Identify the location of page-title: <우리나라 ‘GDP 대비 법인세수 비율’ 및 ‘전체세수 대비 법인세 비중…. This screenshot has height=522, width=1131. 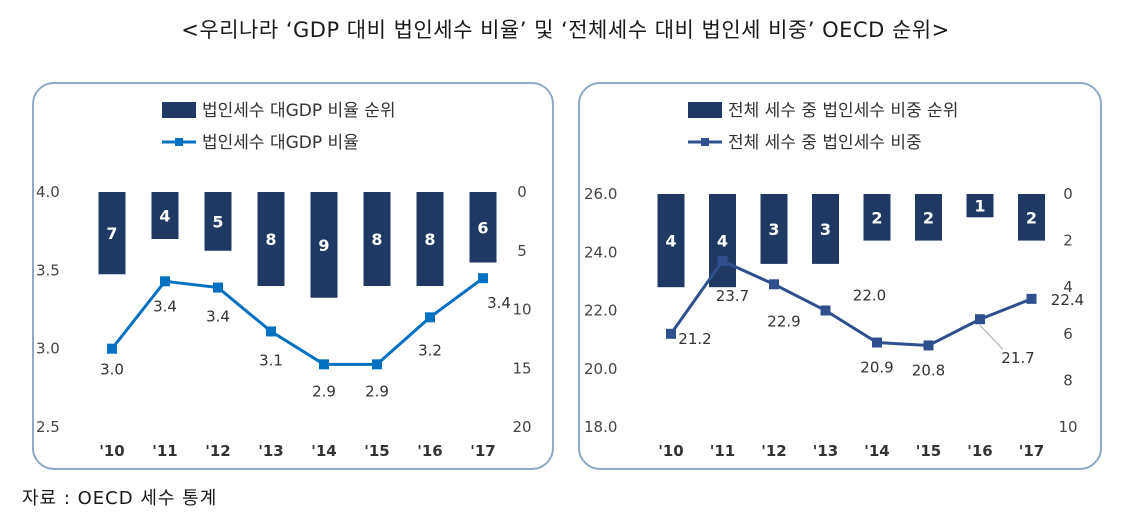
(565, 30).